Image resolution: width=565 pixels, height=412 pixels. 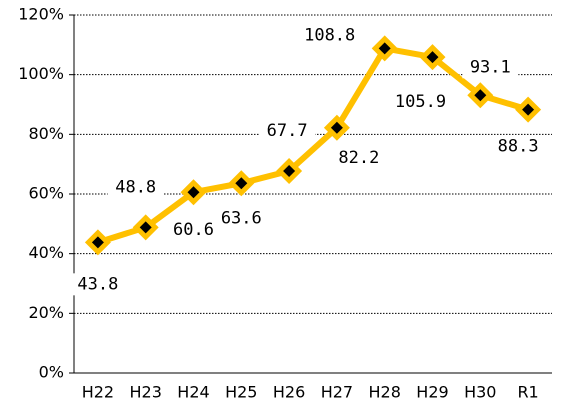 I want to click on y-tick-label: 20%, so click(x=46, y=312).